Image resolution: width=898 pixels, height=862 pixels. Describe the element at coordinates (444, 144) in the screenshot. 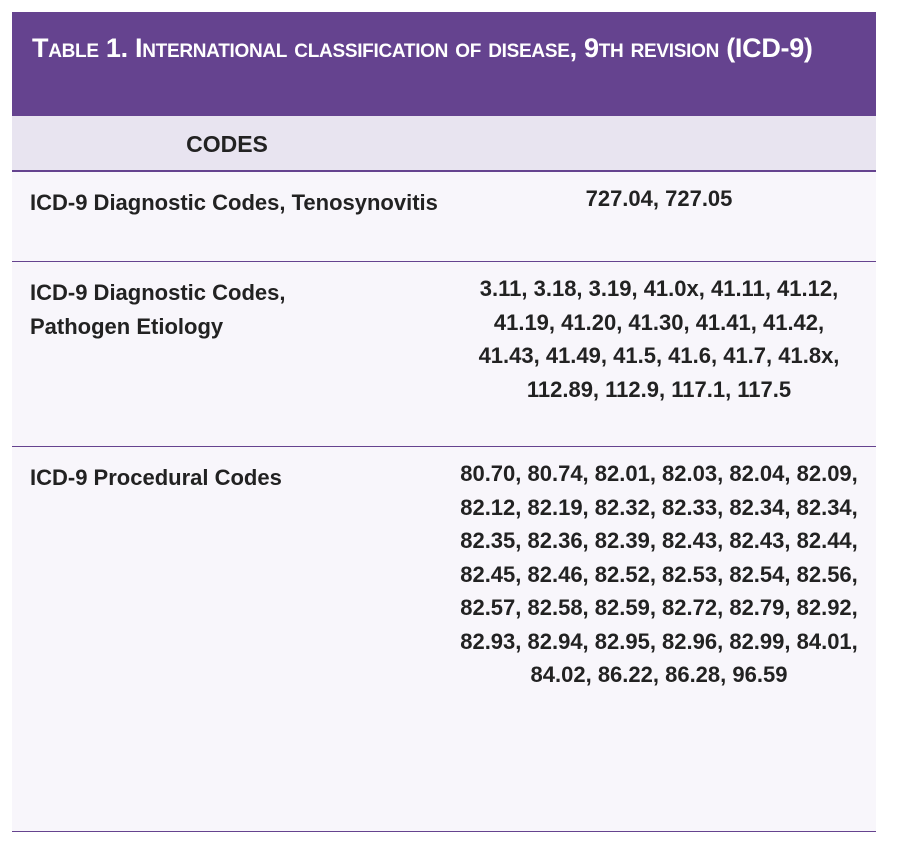

I see `table-header-row: CODES` at that location.